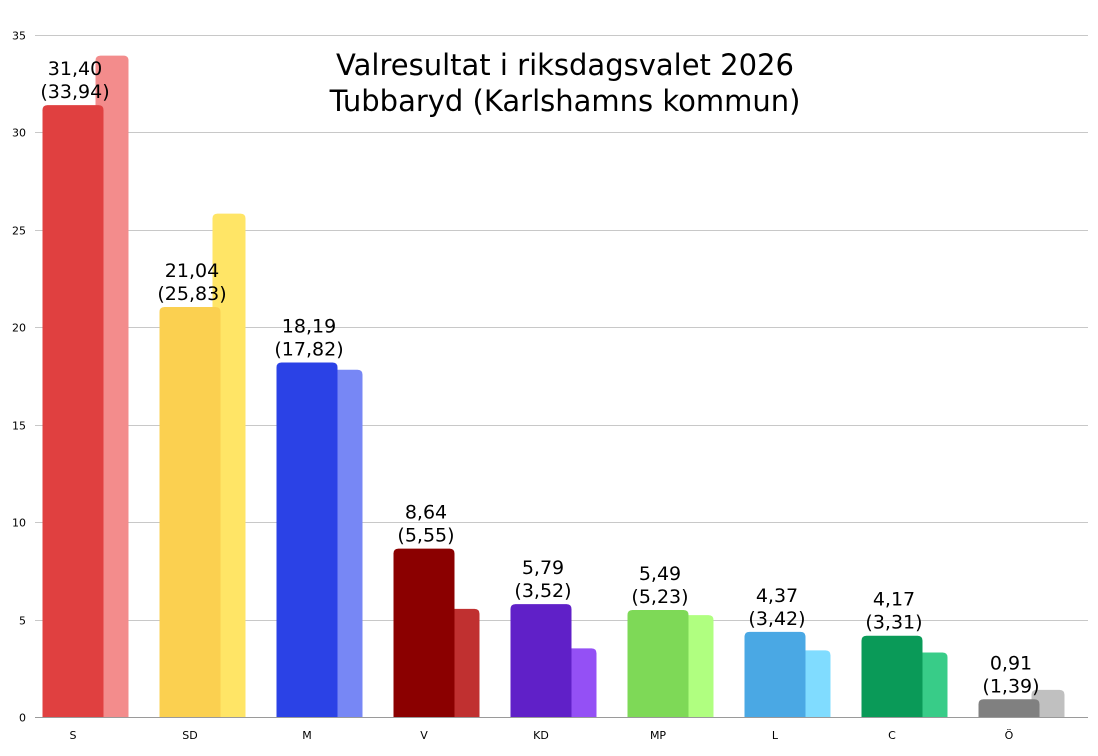 Image resolution: width=1098 pixels, height=756 pixels. I want to click on data-label-current: 4,37, so click(777, 596).